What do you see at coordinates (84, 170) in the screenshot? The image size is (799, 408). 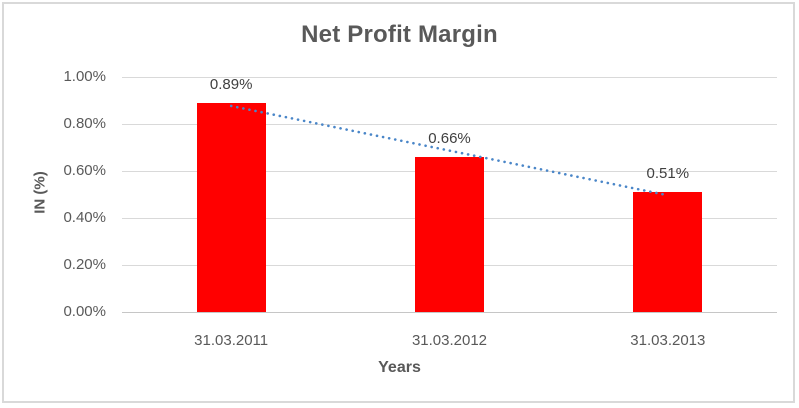 I see `y-axis-tick-label: 0.60%` at bounding box center [84, 170].